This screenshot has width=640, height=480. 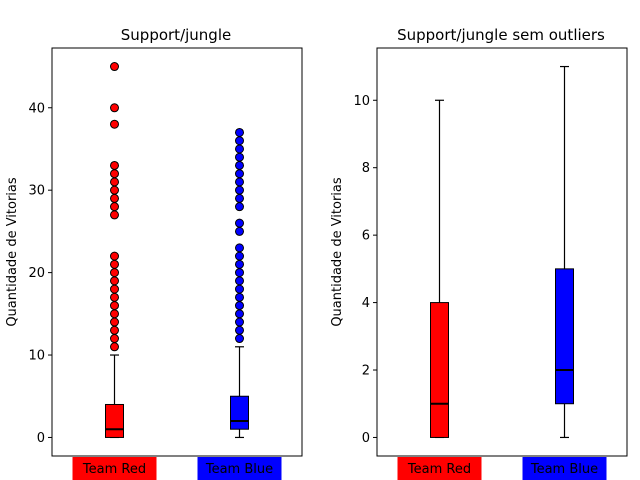 I want to click on chart-title: Support/jungle sem outliers, so click(x=501, y=35).